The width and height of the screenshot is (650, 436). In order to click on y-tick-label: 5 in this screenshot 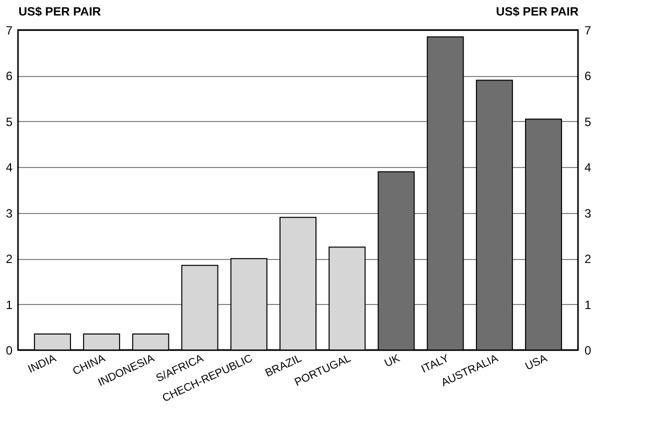, I will do `click(9, 121)`.